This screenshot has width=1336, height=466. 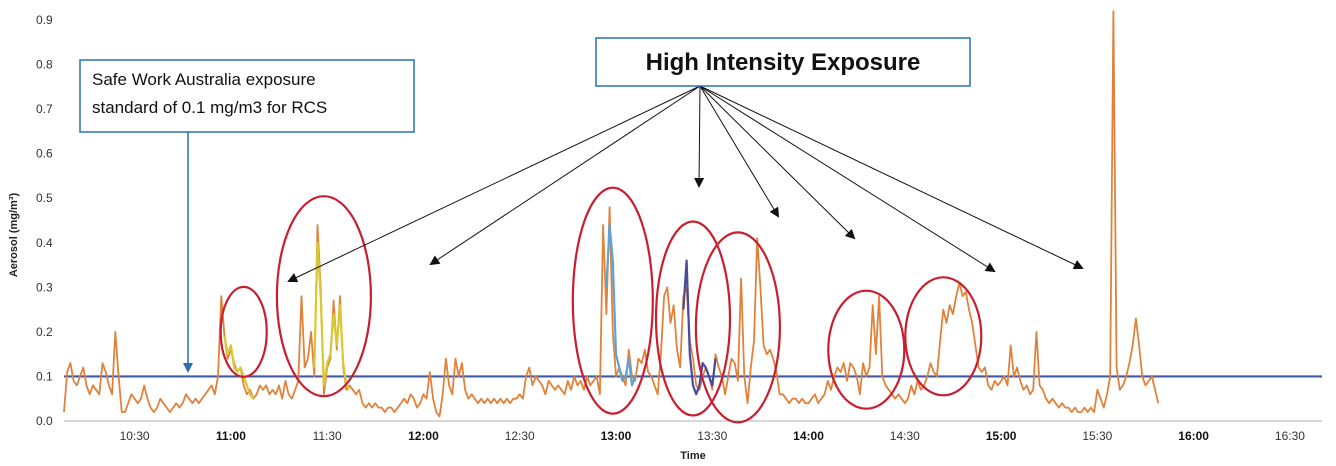 I want to click on headline-callout: High Intensity Exposure, so click(x=783, y=62).